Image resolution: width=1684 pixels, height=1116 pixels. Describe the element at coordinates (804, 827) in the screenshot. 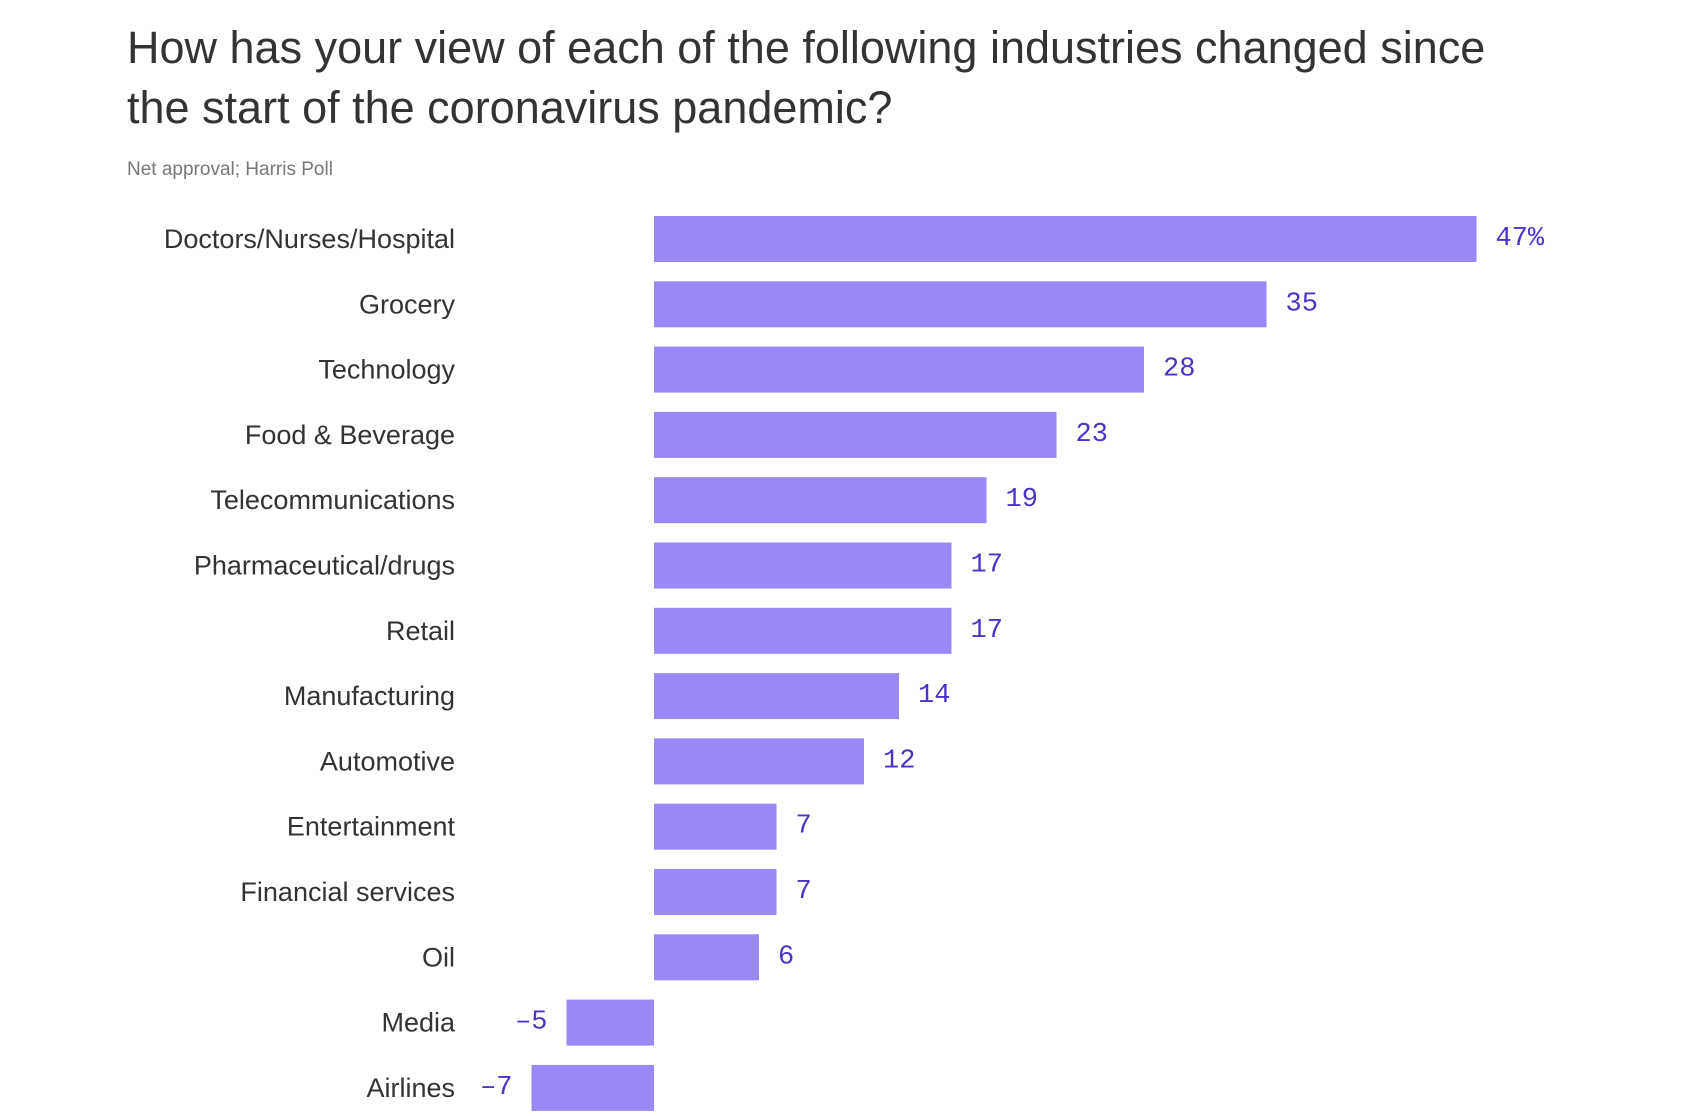

I see `value-label-entertainment: 7` at that location.